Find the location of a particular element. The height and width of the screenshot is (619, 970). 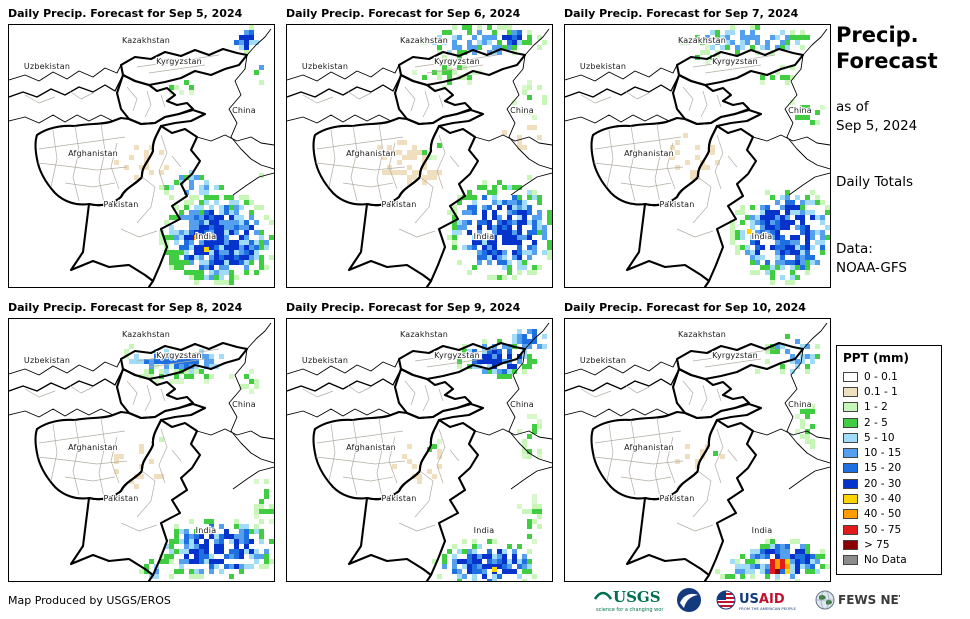

as-of-block: as of Sep 5, 2024 is located at coordinates (876, 117).